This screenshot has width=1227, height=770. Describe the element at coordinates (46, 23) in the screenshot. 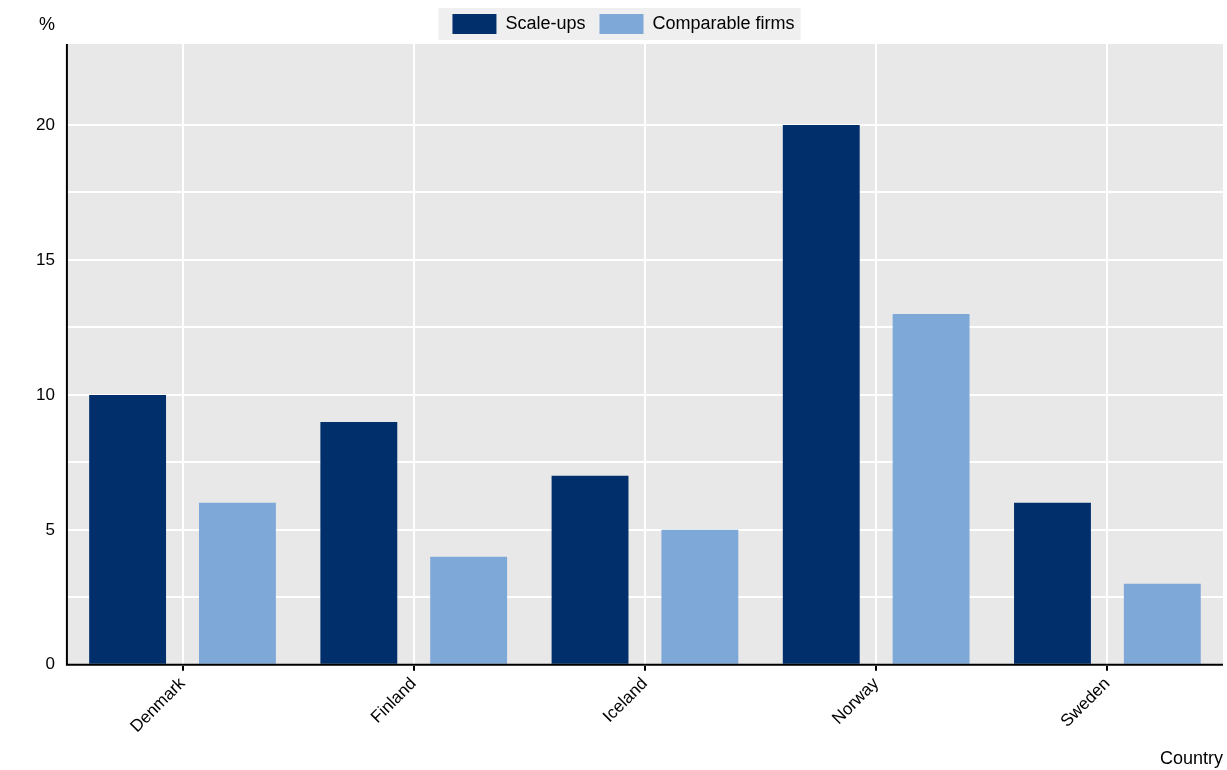

I see `y-axis-title: %` at that location.